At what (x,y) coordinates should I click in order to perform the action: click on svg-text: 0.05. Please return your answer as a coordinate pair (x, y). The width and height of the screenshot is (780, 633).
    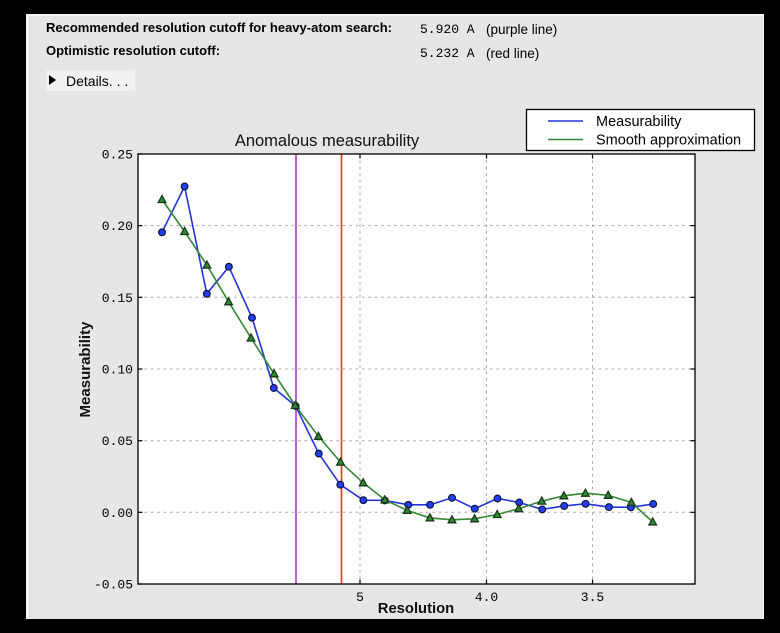
    Looking at the image, I should click on (117, 441).